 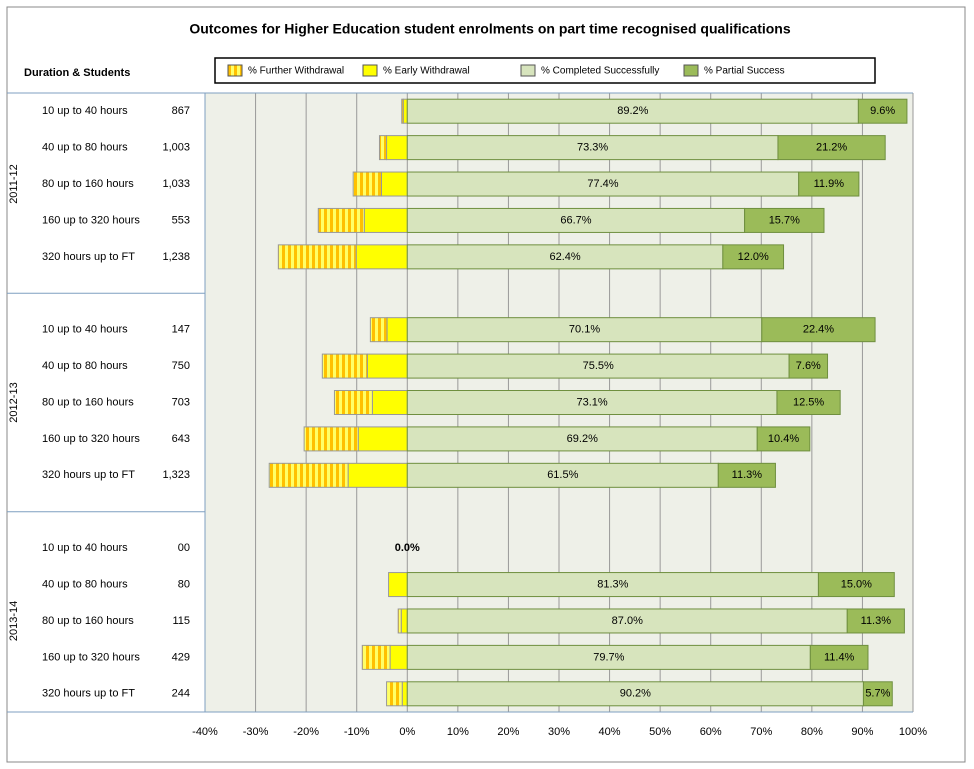 What do you see at coordinates (913, 732) in the screenshot?
I see `x-tick-label: 100%` at bounding box center [913, 732].